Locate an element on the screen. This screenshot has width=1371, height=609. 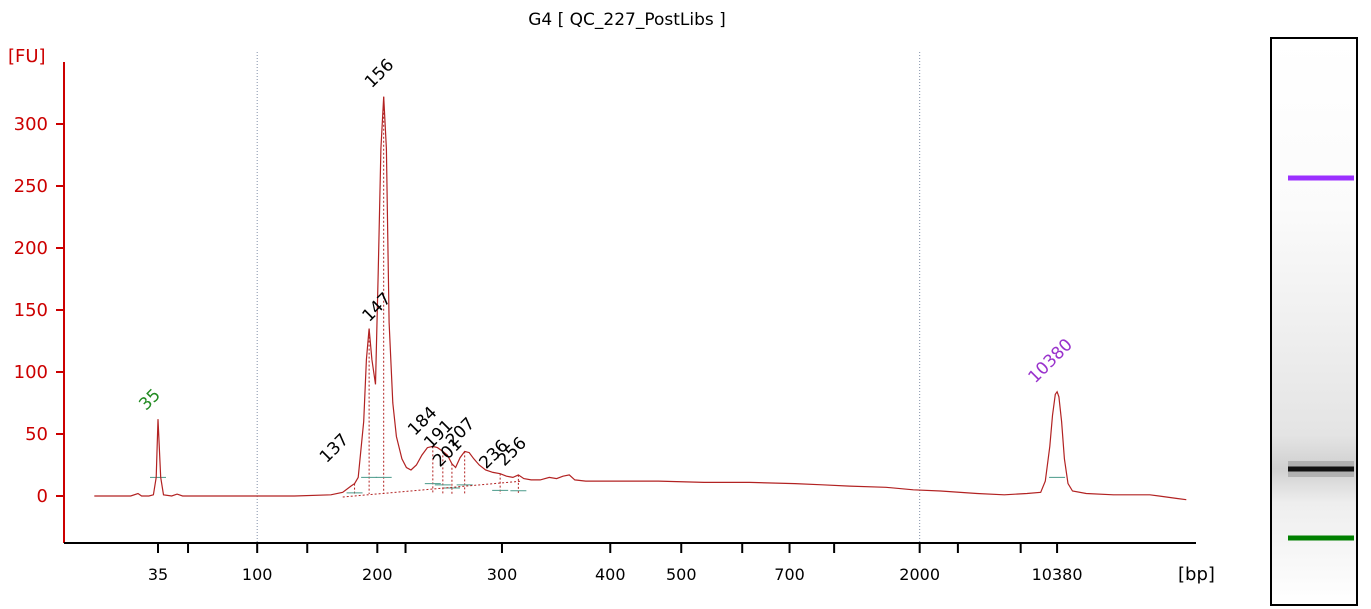
y-tick-label: 150 is located at coordinates (31, 310).